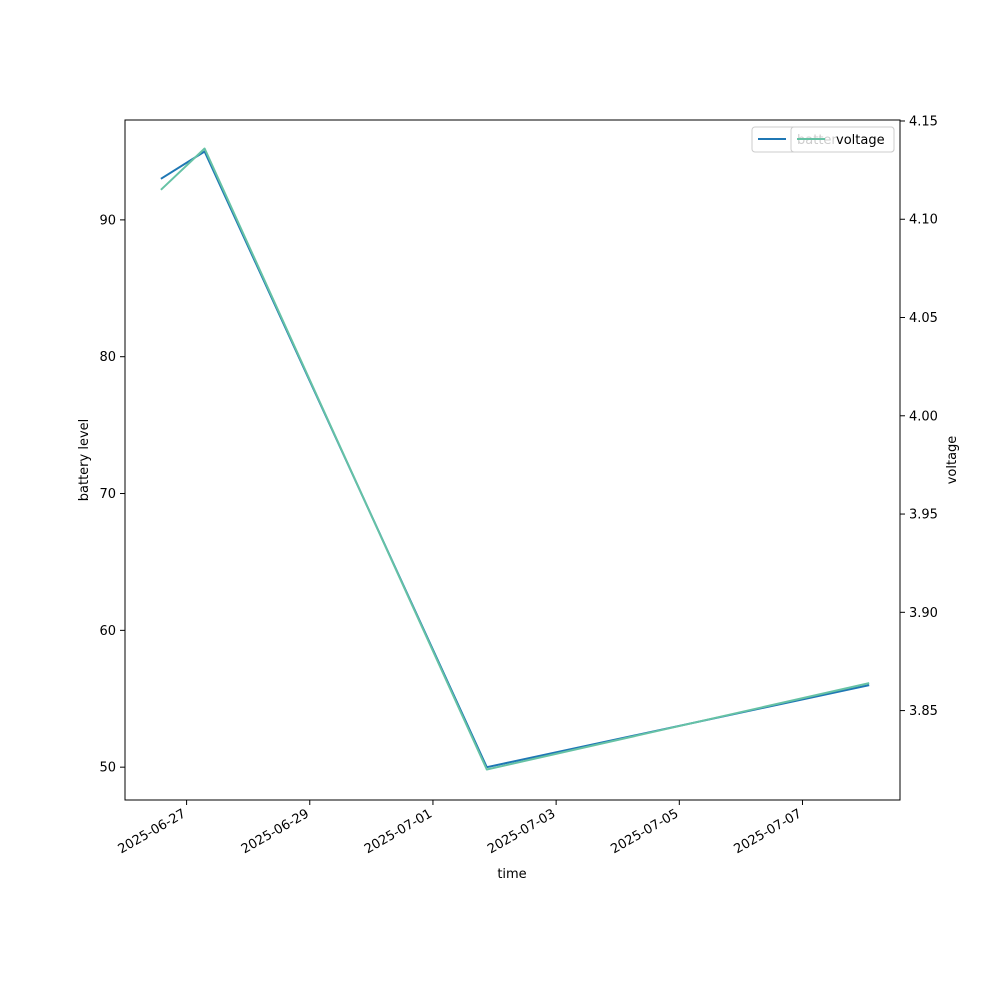 The height and width of the screenshot is (1000, 1000). Describe the element at coordinates (923, 711) in the screenshot. I see `right-y-tick-label: 3.85` at that location.